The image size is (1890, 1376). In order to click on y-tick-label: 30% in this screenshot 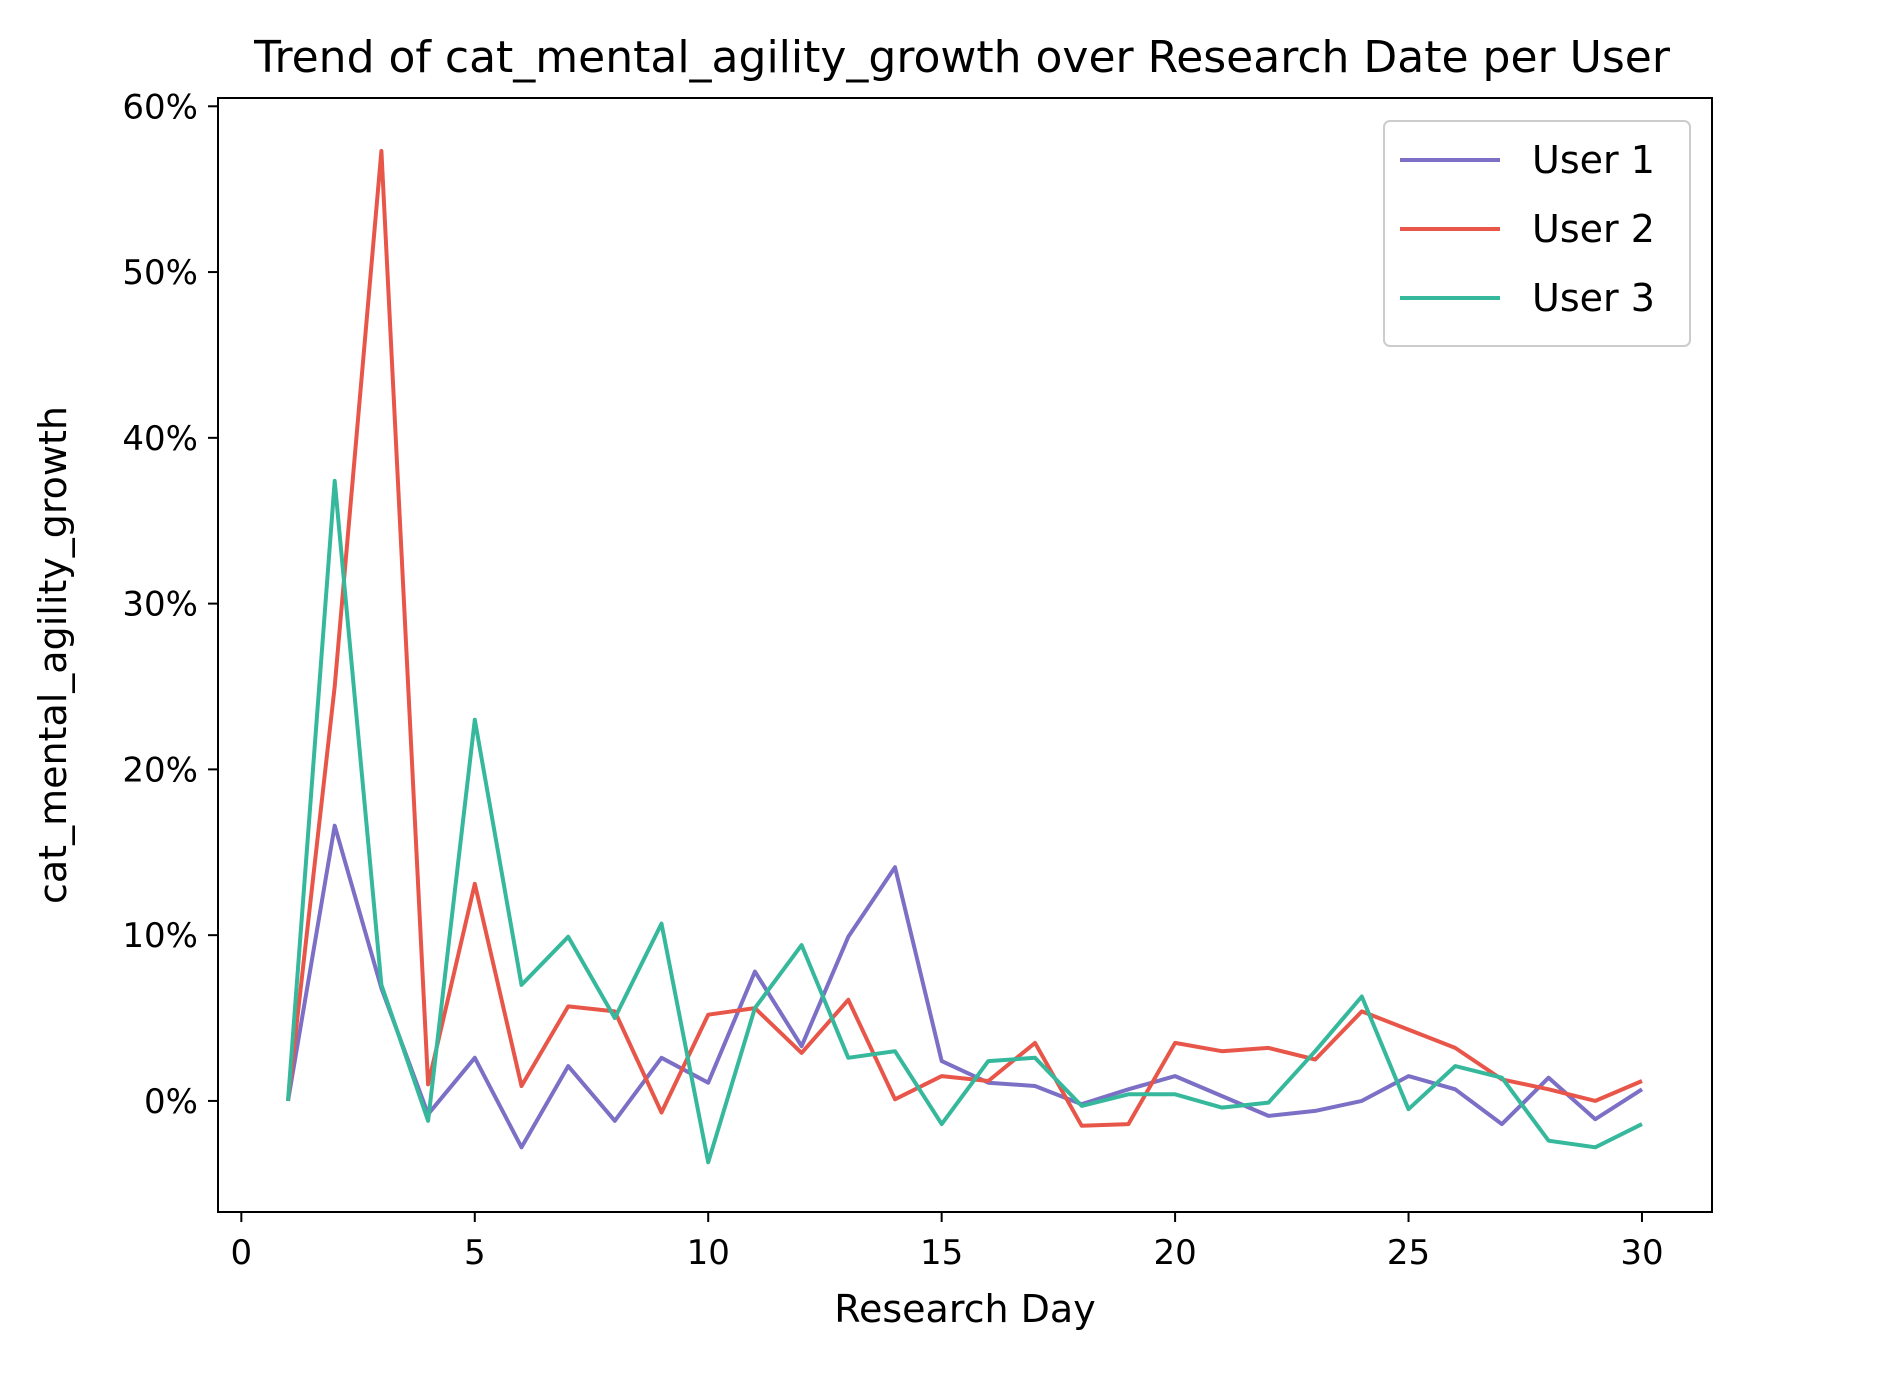, I will do `click(160, 605)`.